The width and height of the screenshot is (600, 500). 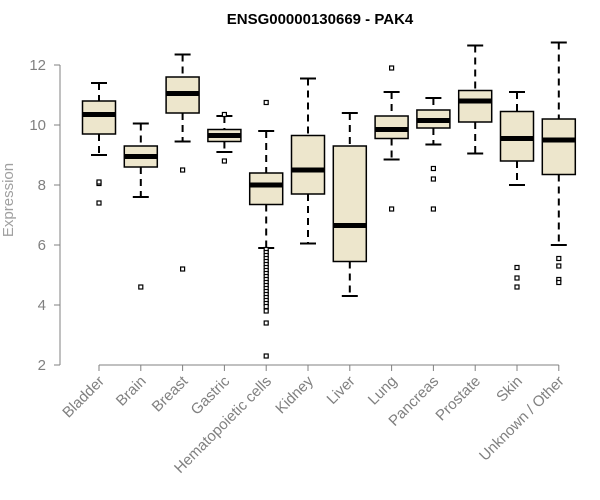 What do you see at coordinates (509, 389) in the screenshot?
I see `x-tick-label: Skin` at bounding box center [509, 389].